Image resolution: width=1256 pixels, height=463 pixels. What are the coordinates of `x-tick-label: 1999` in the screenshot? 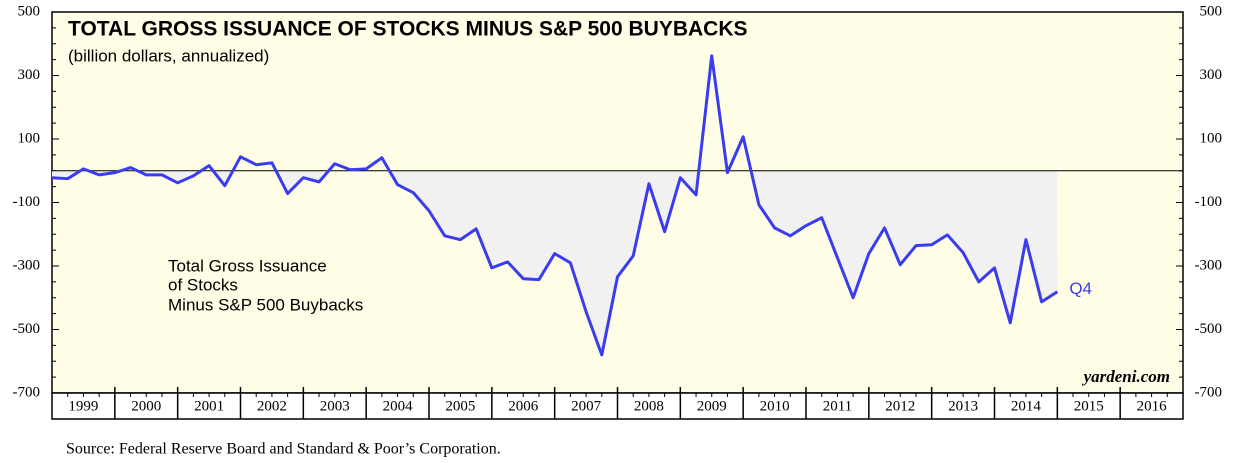 It's located at (83, 406).